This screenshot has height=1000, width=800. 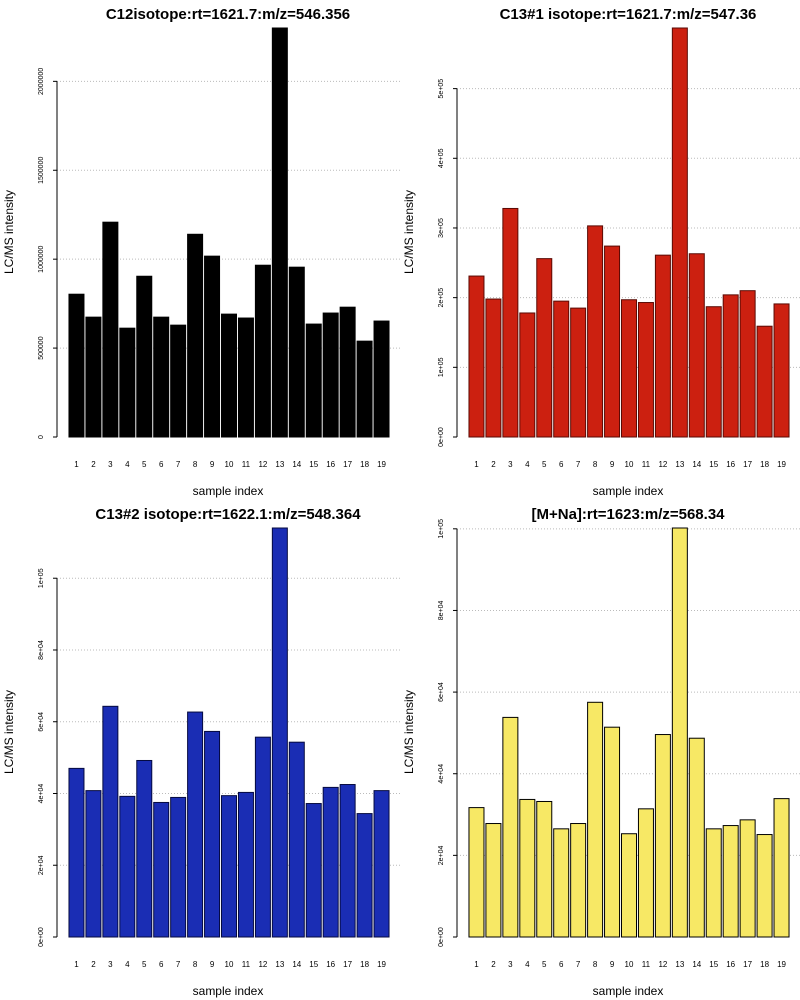 What do you see at coordinates (493, 964) in the screenshot?
I see `x-tick-label: 2` at bounding box center [493, 964].